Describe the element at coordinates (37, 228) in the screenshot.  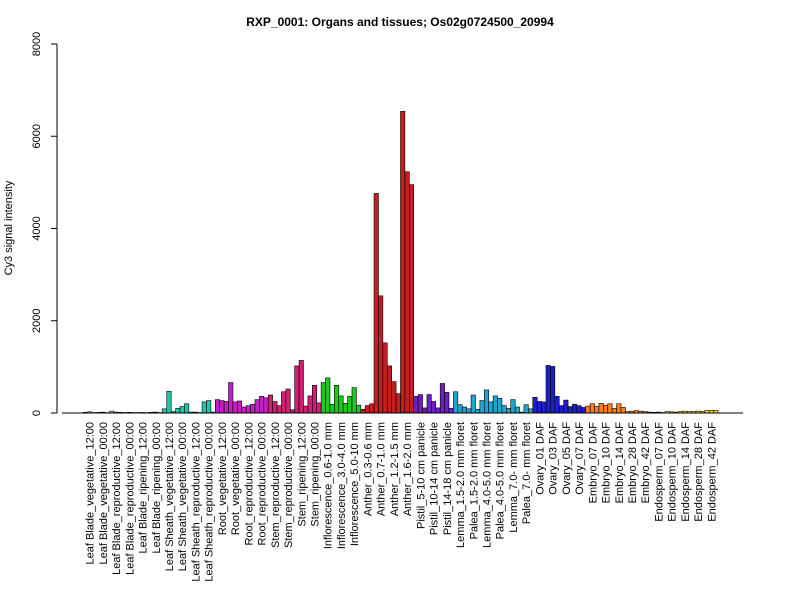
I see `y-tick-label: 4000` at that location.